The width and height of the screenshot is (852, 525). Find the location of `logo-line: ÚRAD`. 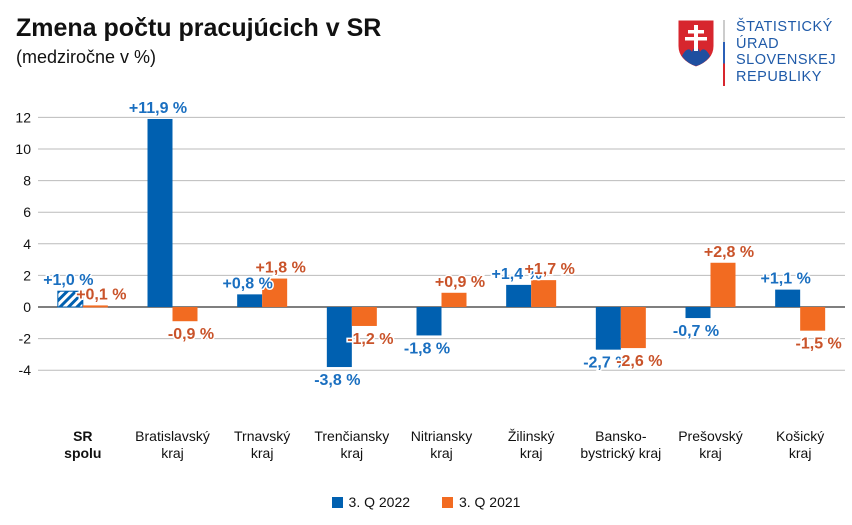

logo-line: ÚRAD is located at coordinates (758, 43).